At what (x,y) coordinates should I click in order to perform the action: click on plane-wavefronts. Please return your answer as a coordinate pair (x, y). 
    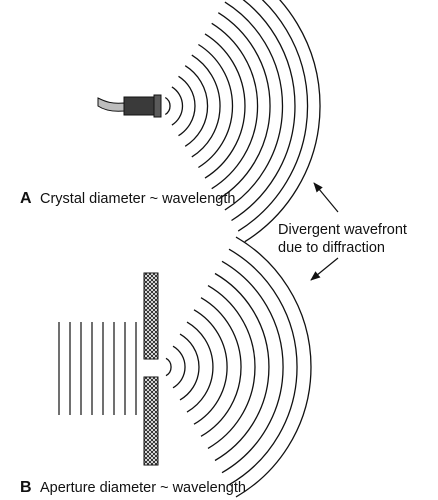
    Looking at the image, I should click on (97, 368).